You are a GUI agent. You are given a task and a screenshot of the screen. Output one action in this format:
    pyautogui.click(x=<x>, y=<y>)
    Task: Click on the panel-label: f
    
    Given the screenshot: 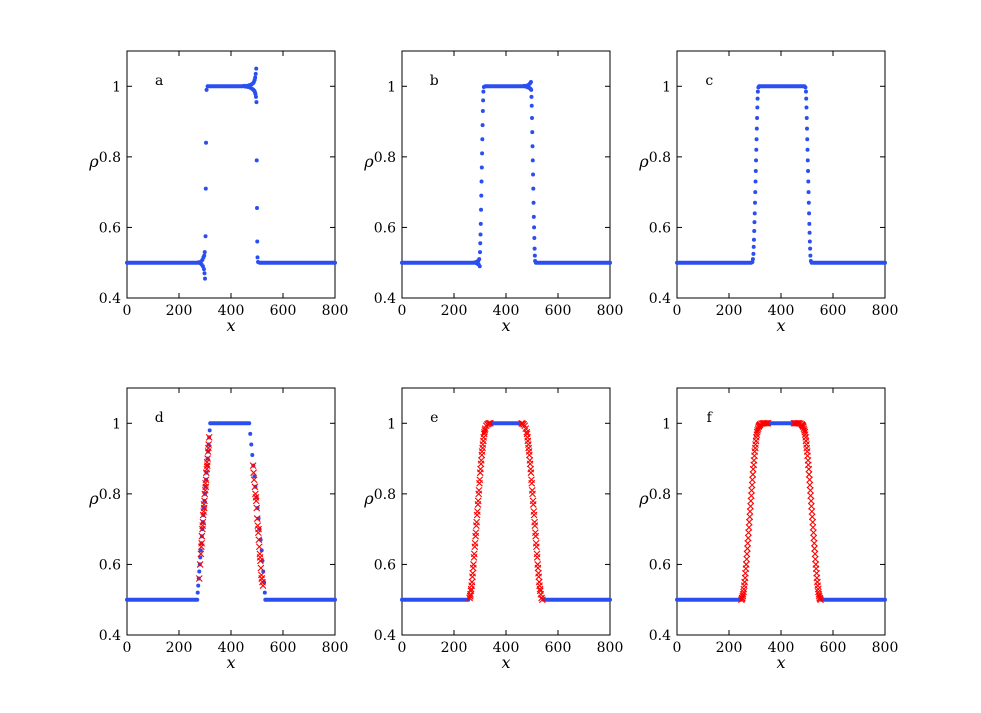 What is the action you would take?
    pyautogui.click(x=710, y=418)
    